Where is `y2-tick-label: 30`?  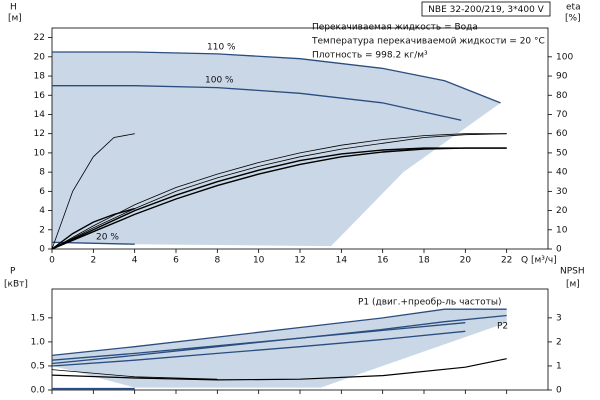
y2-tick-label: 30 is located at coordinates (562, 192).